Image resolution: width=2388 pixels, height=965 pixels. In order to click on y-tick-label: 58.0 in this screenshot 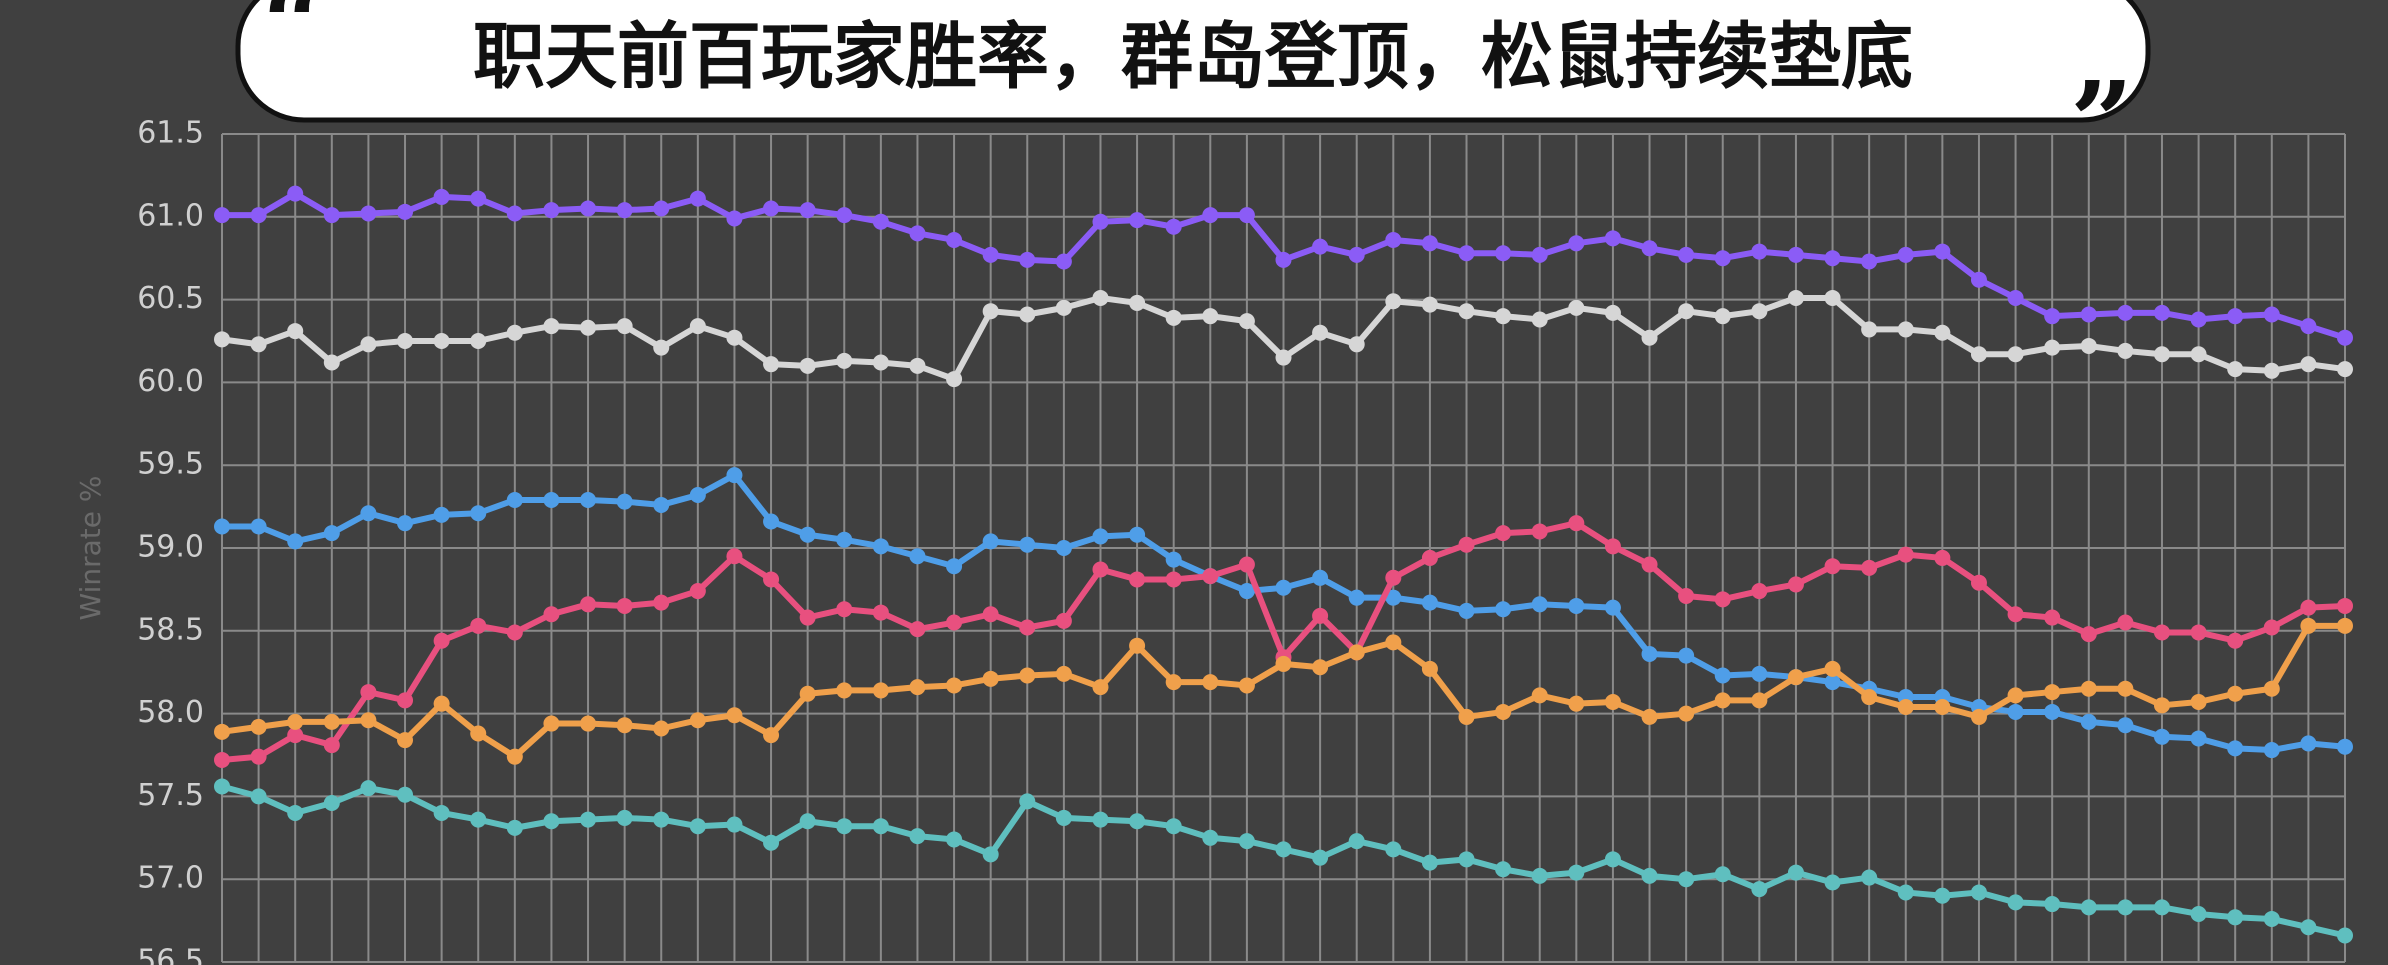, I will do `click(170, 712)`.